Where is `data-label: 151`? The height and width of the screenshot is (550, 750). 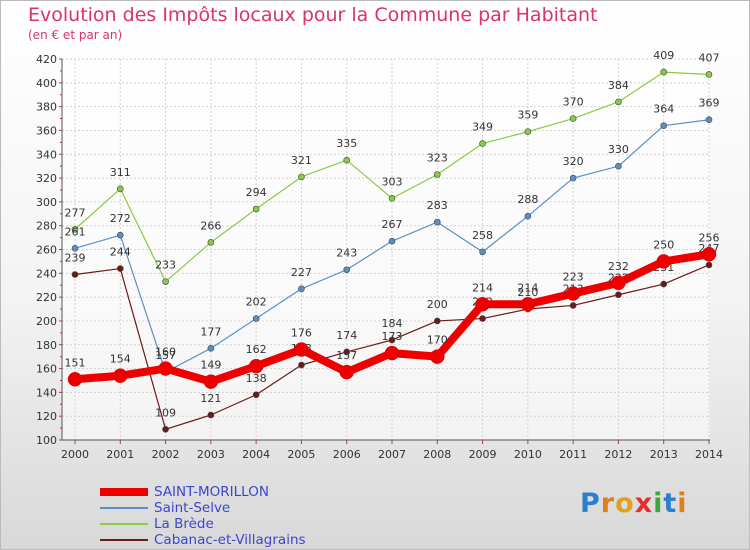 data-label: 151 is located at coordinates (75, 362).